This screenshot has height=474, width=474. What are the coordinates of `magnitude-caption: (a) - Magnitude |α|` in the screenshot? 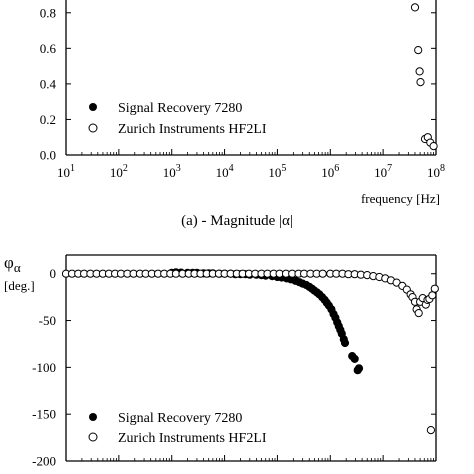 It's located at (237, 221).